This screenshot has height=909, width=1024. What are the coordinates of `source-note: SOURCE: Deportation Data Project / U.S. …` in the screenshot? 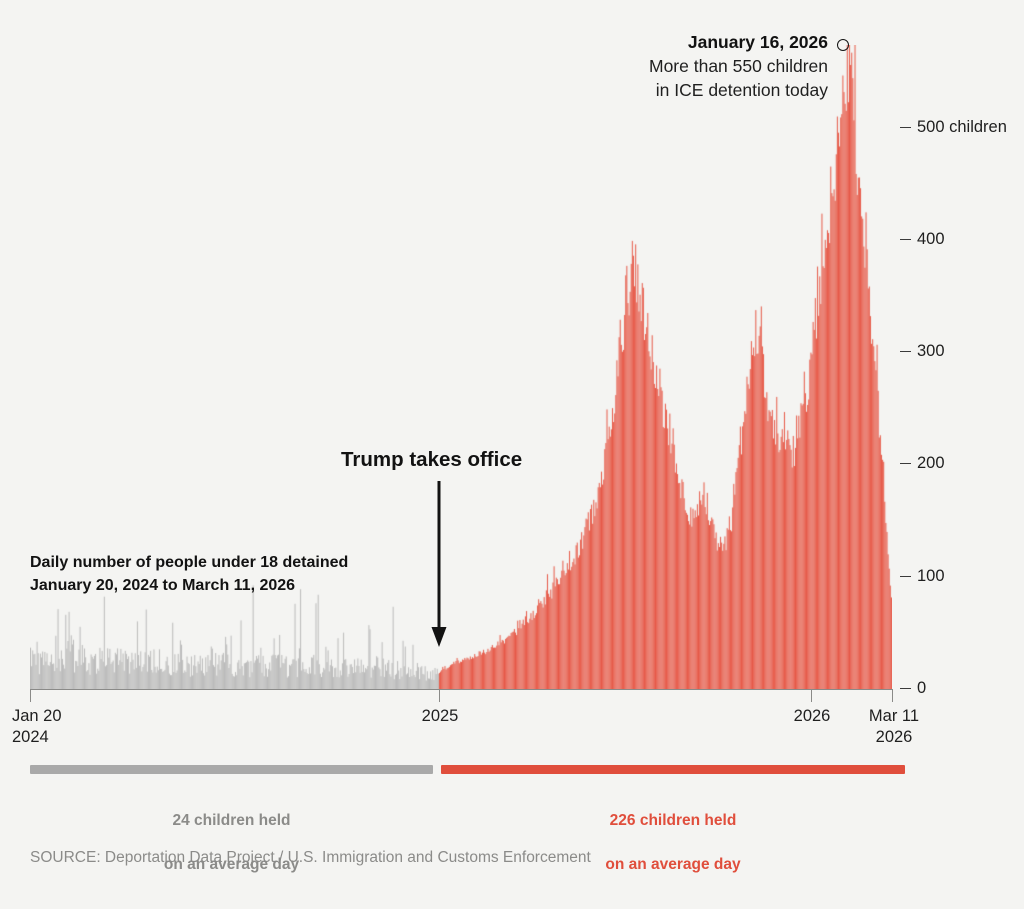 It's located at (310, 857).